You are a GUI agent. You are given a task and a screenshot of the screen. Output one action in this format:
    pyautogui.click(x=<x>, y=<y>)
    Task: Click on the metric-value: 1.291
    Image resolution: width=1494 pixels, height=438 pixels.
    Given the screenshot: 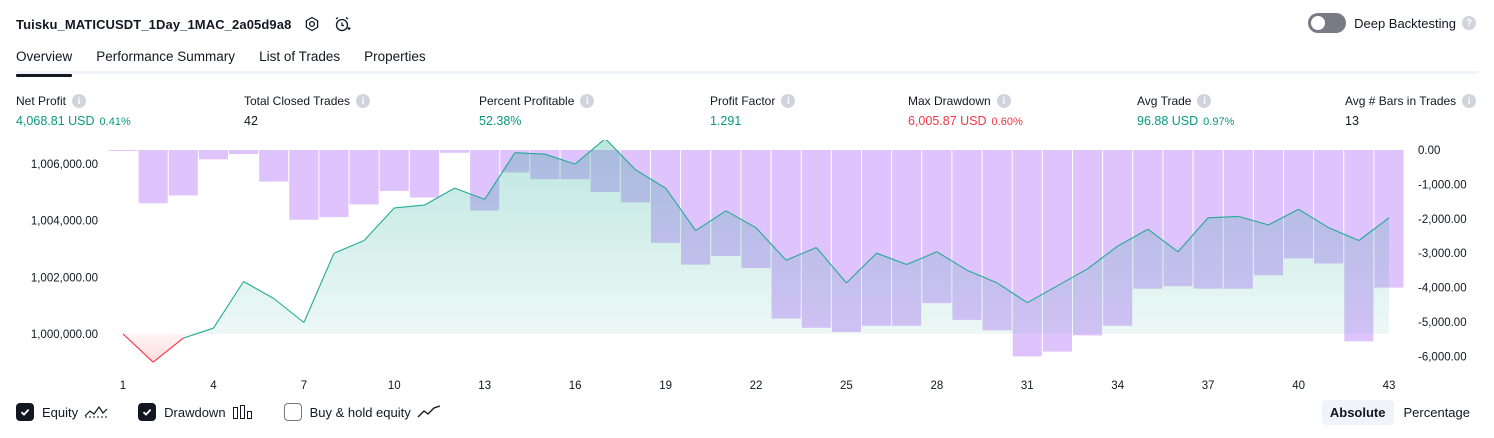 What is the action you would take?
    pyautogui.click(x=726, y=121)
    